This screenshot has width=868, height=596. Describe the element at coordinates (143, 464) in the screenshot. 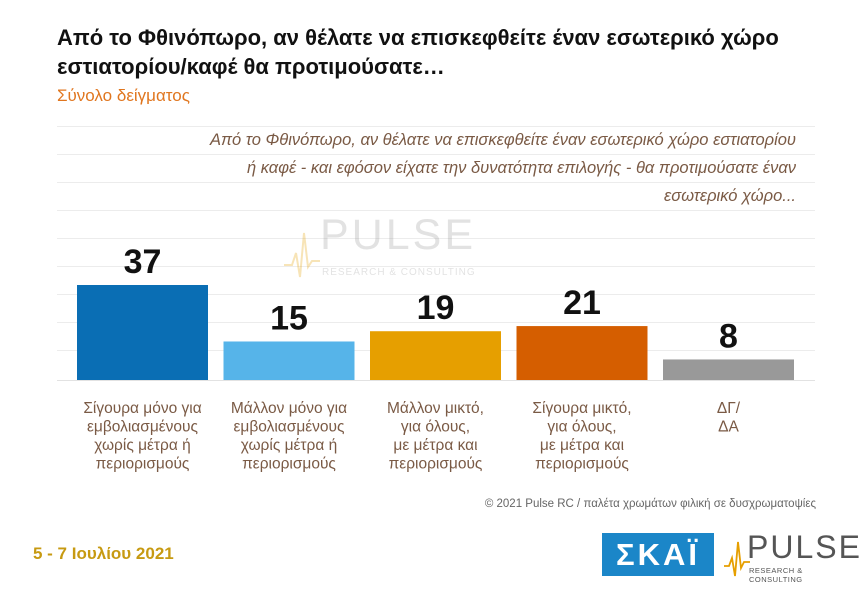

I see `category-label-1: περιορισμούς` at that location.